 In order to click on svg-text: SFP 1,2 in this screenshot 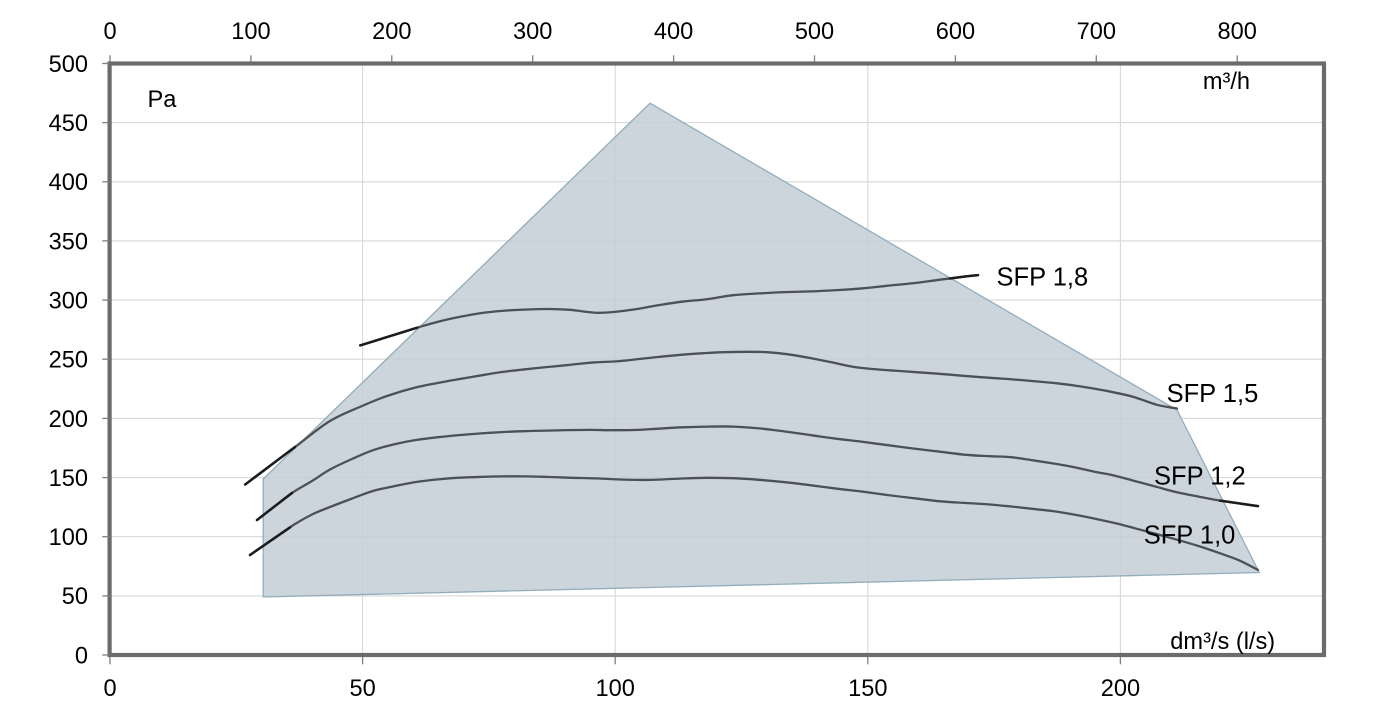, I will do `click(1200, 477)`.